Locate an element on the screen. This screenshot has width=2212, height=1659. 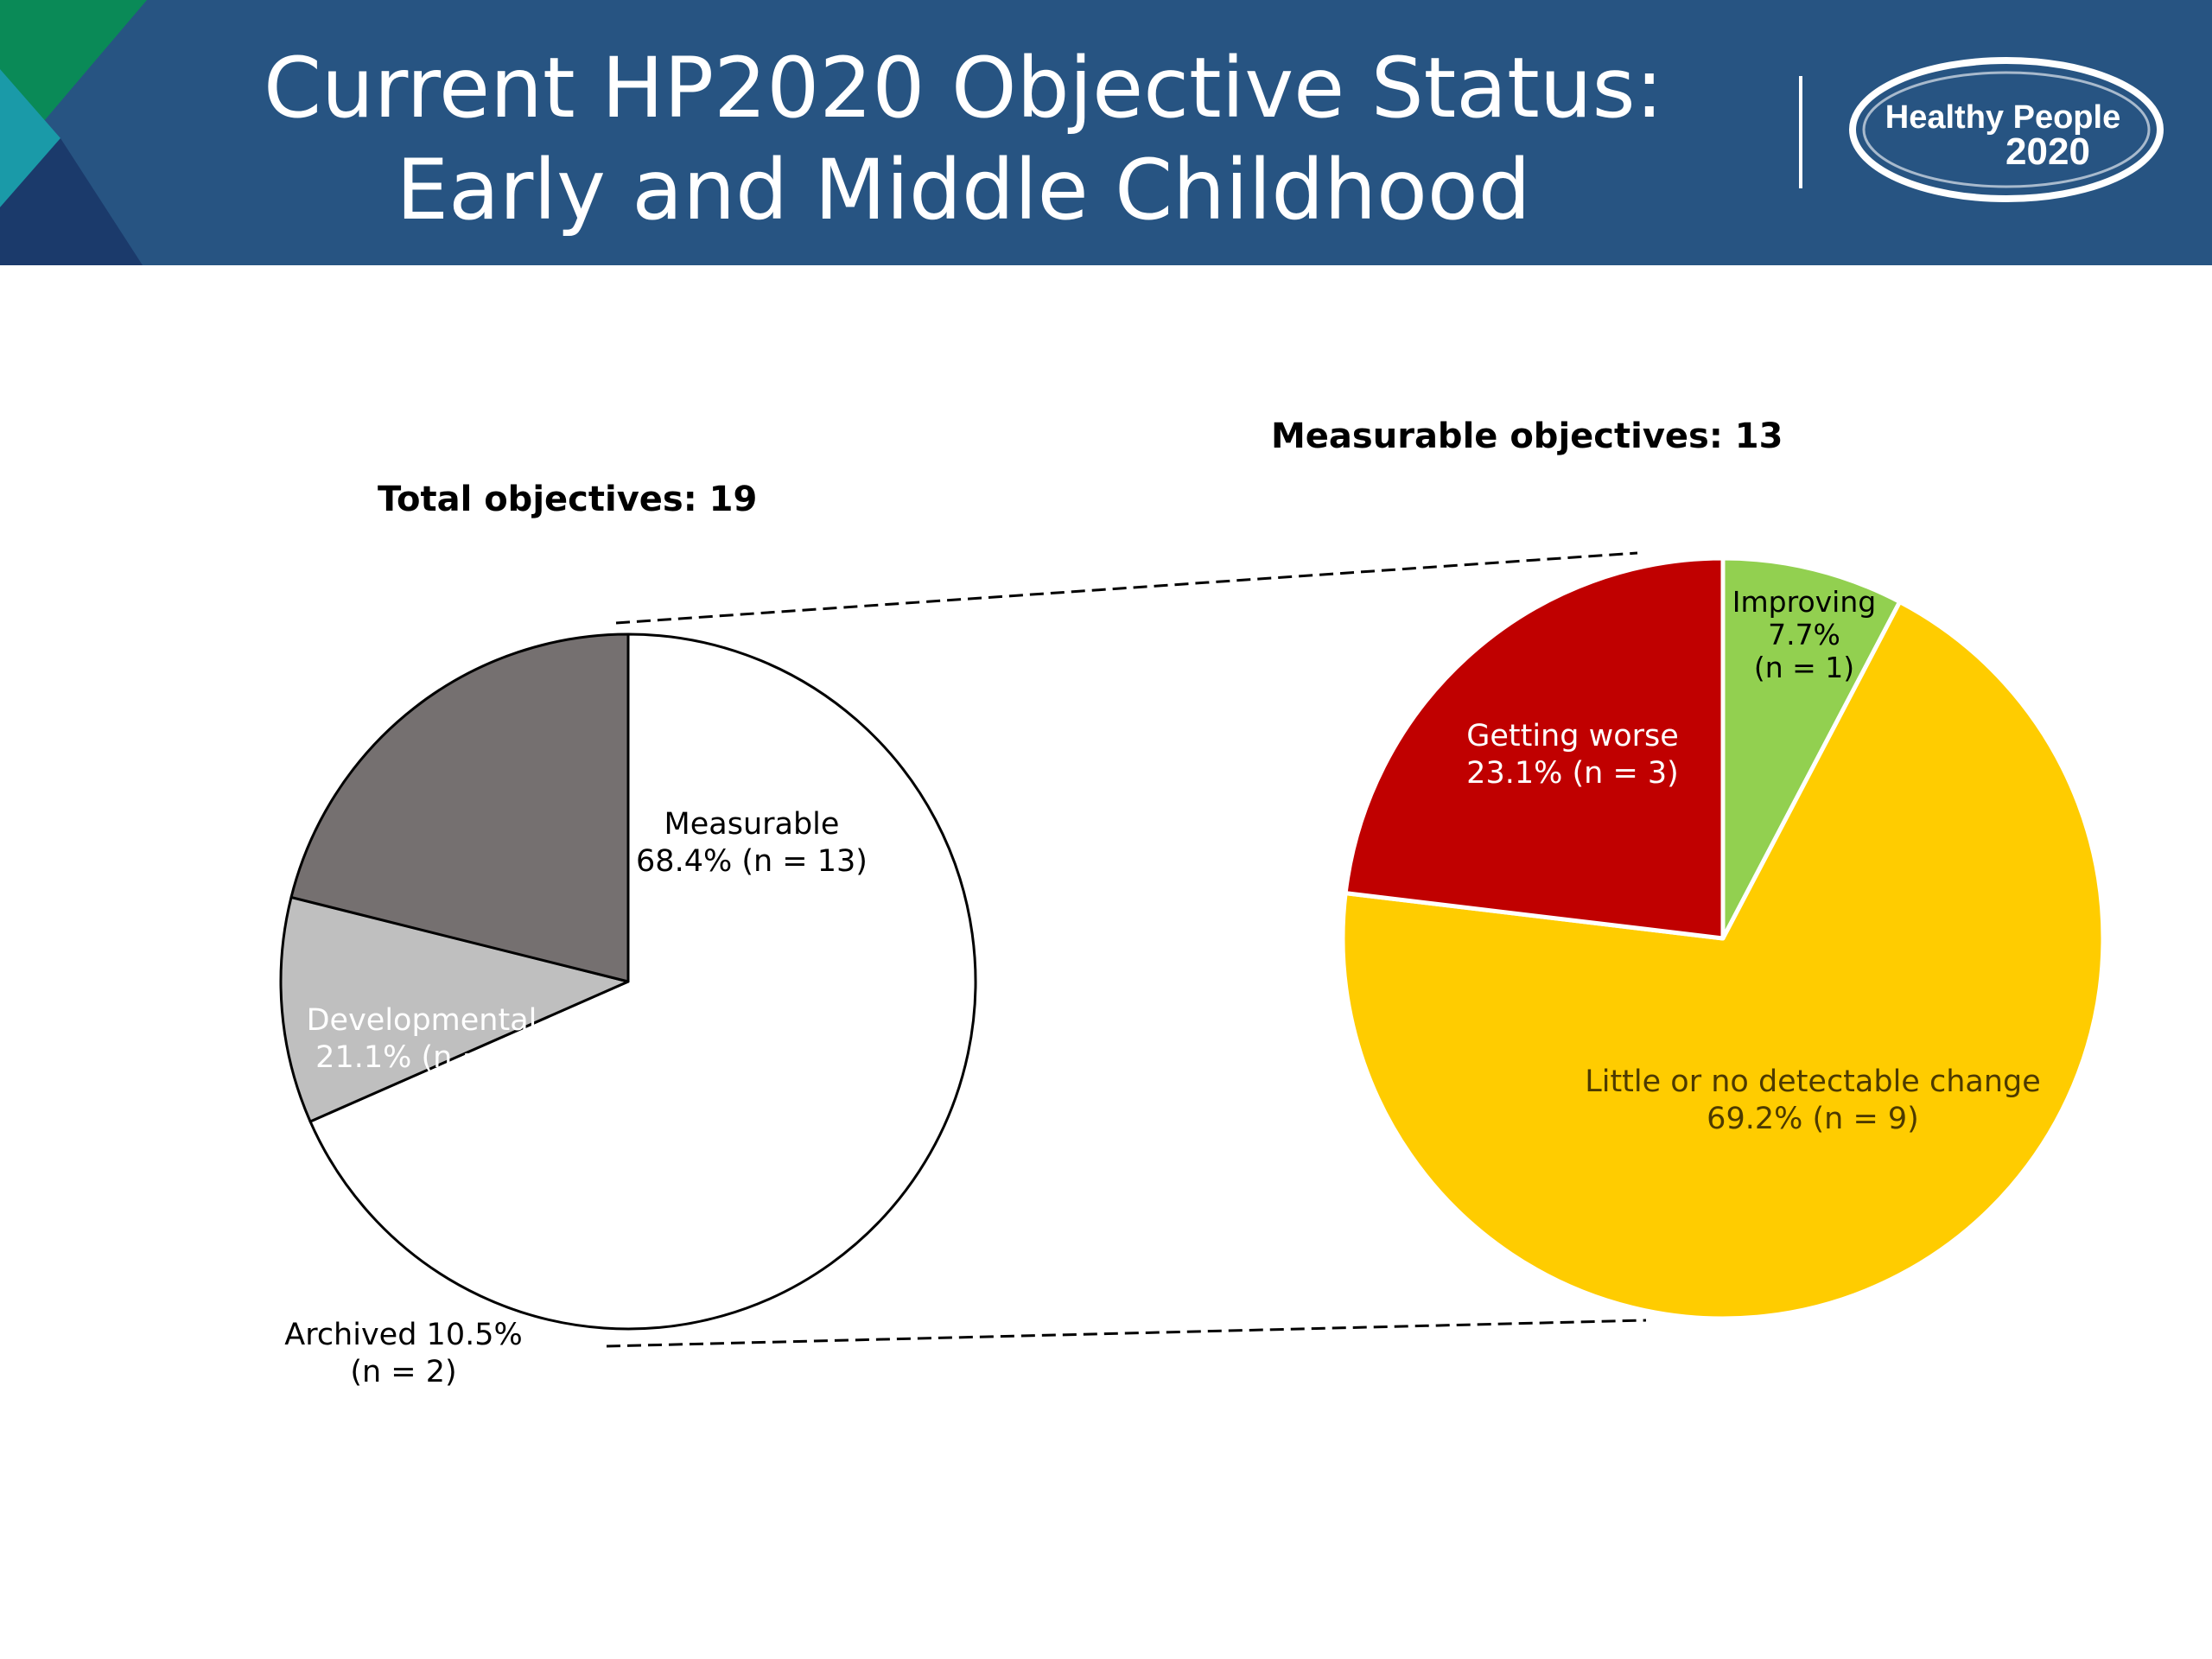
healthy-people-logo: Healthy People 2020 is located at coordinates (2006, 129).